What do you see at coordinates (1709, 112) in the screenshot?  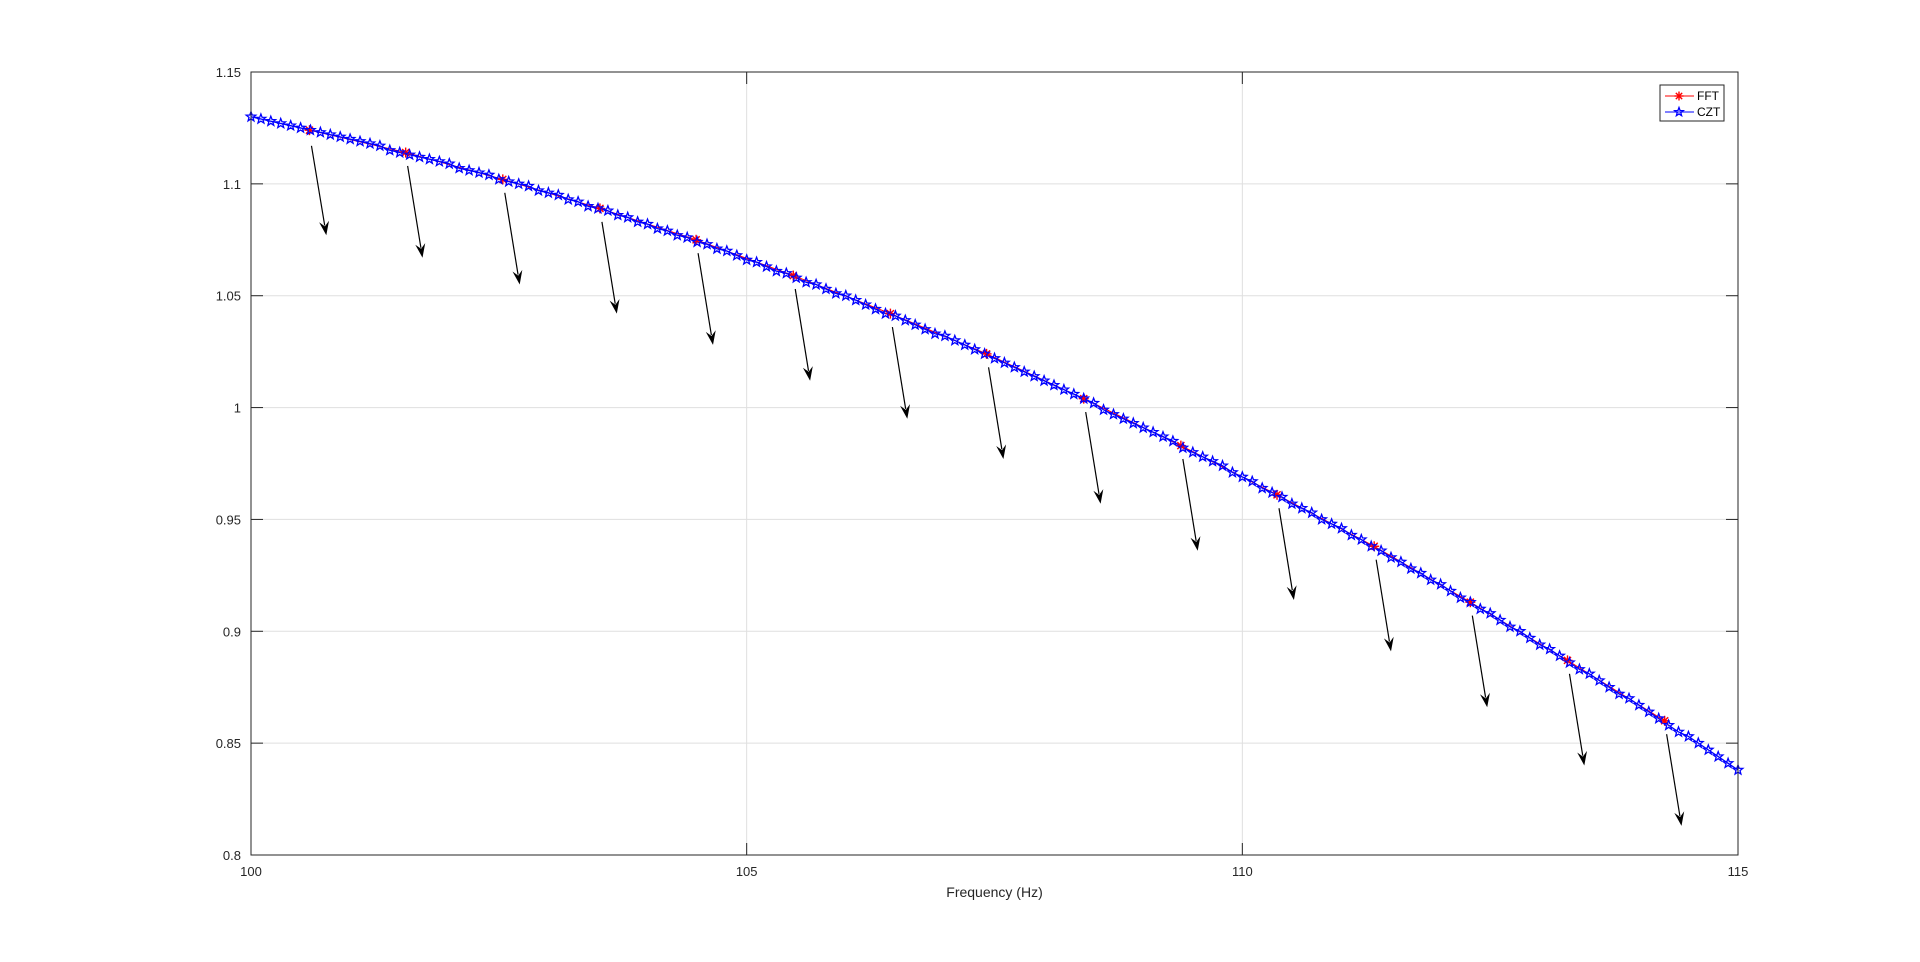 I see `legend-czt-label: CZT` at bounding box center [1709, 112].